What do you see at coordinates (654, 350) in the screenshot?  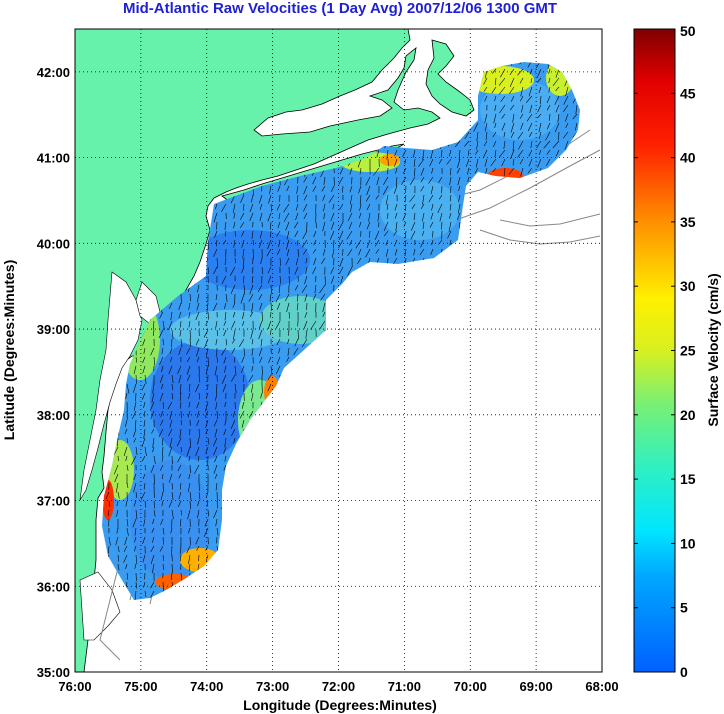 I see `colorbar-scale` at bounding box center [654, 350].